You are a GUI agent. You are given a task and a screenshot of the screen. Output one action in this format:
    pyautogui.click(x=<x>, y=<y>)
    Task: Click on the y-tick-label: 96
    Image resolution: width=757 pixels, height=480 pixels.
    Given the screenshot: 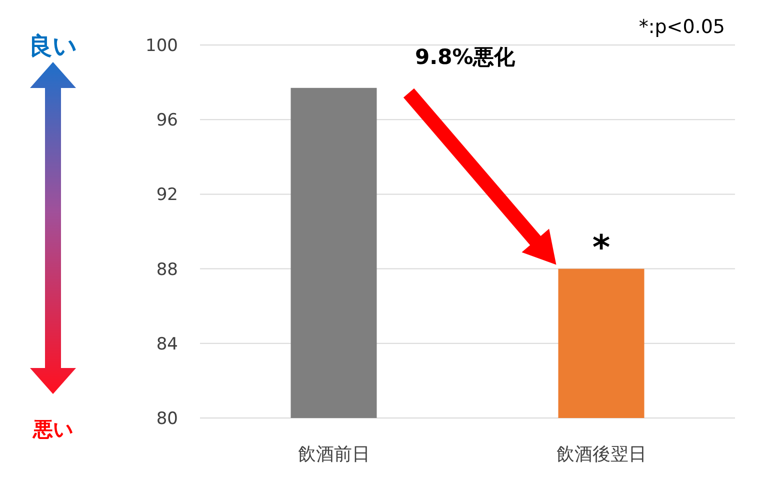 What is the action you would take?
    pyautogui.click(x=167, y=120)
    